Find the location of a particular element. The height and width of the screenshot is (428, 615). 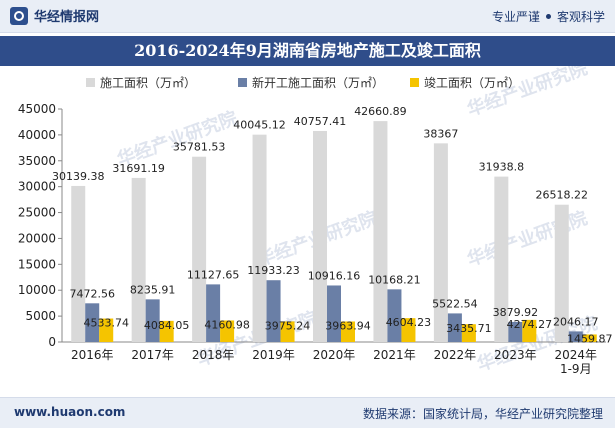

brand-logo-icon is located at coordinates (19, 15).